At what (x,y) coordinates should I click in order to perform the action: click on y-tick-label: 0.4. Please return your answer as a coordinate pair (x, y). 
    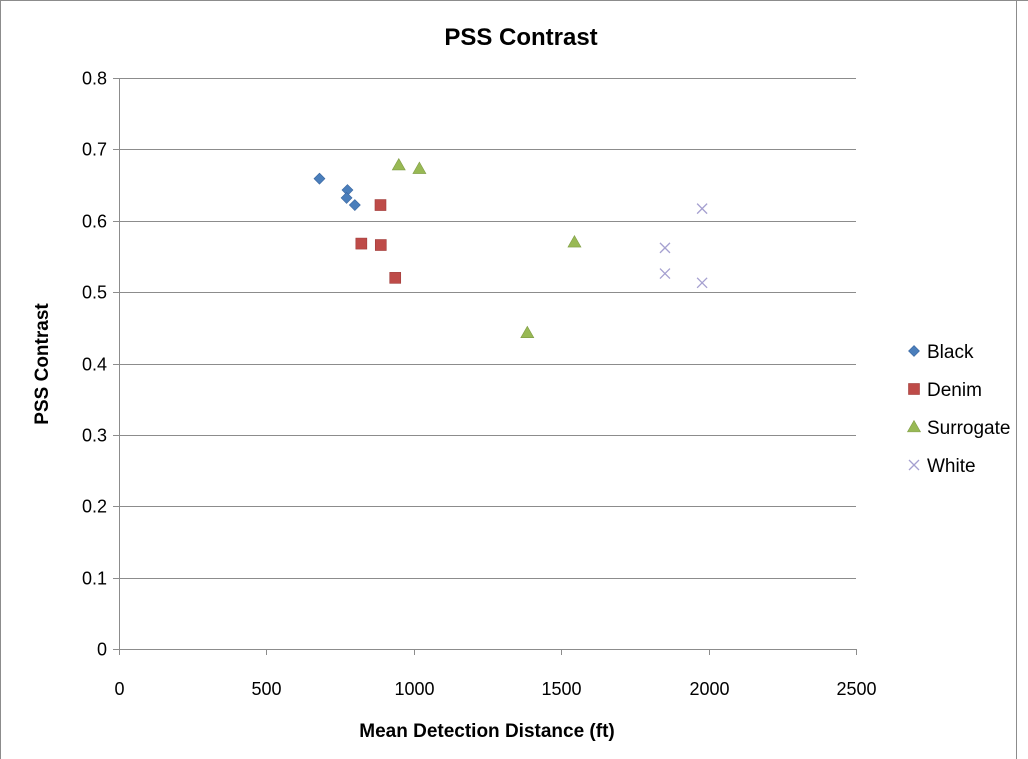
    Looking at the image, I should click on (94, 365).